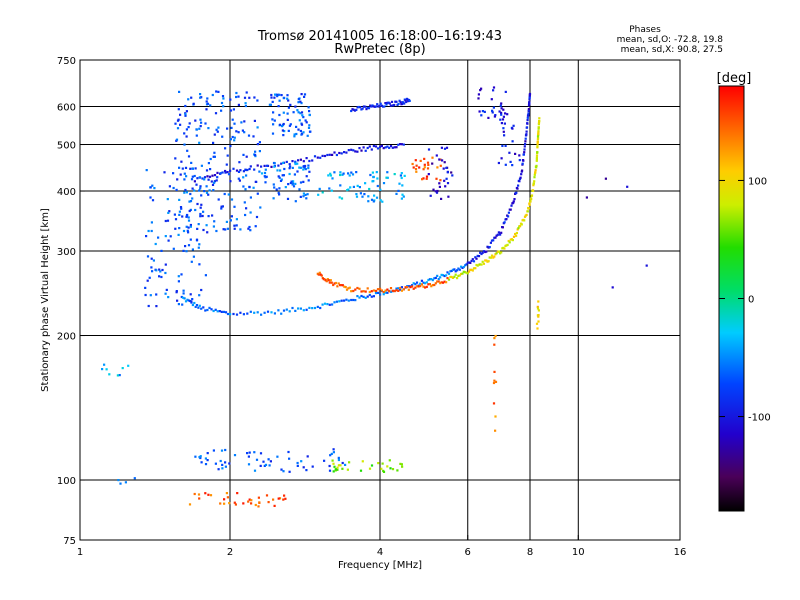 The width and height of the screenshot is (800, 600). What do you see at coordinates (759, 418) in the screenshot?
I see `colorbar-tick-label: -100` at bounding box center [759, 418].